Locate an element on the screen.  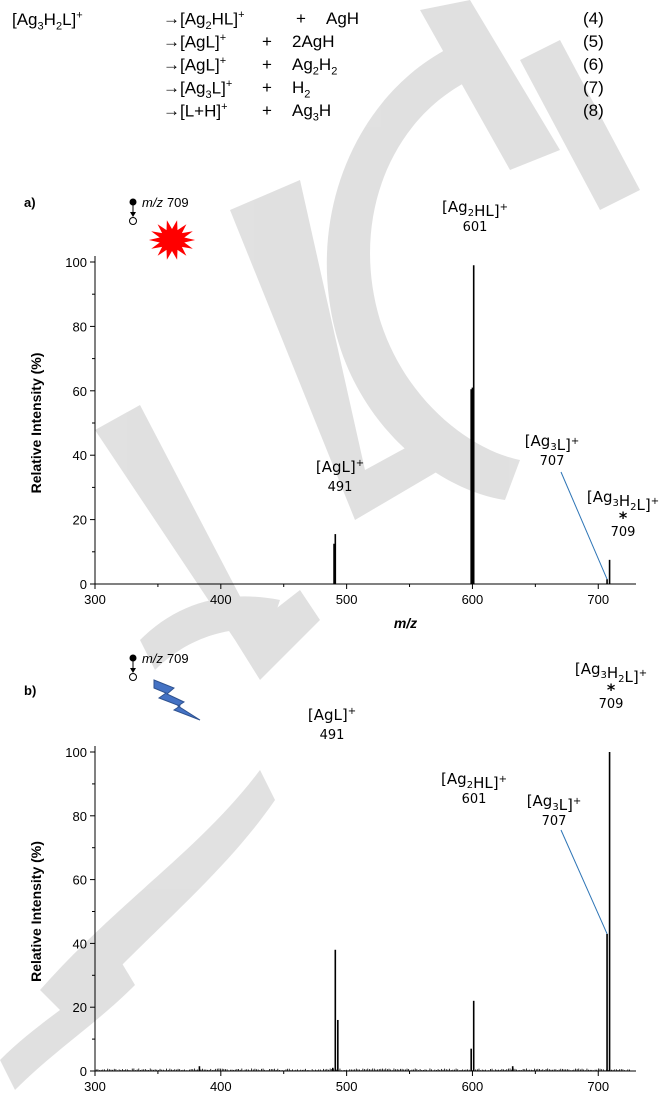
red-burst-icon is located at coordinates (172, 240).